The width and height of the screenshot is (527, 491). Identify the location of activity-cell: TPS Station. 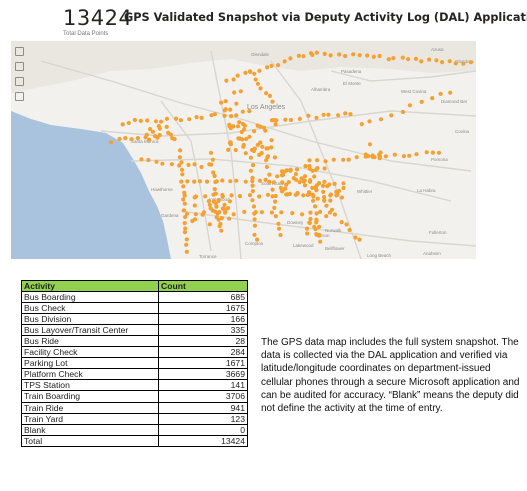
(90, 385).